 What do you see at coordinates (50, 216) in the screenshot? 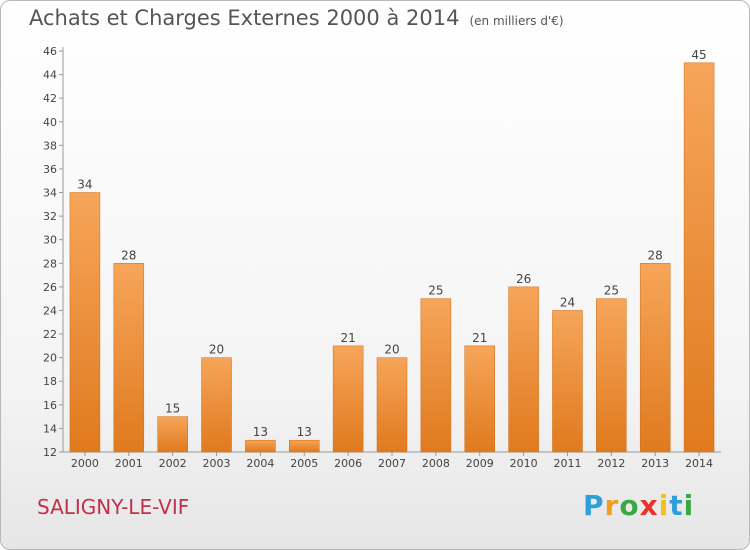
I see `y-tick-label: 32` at bounding box center [50, 216].